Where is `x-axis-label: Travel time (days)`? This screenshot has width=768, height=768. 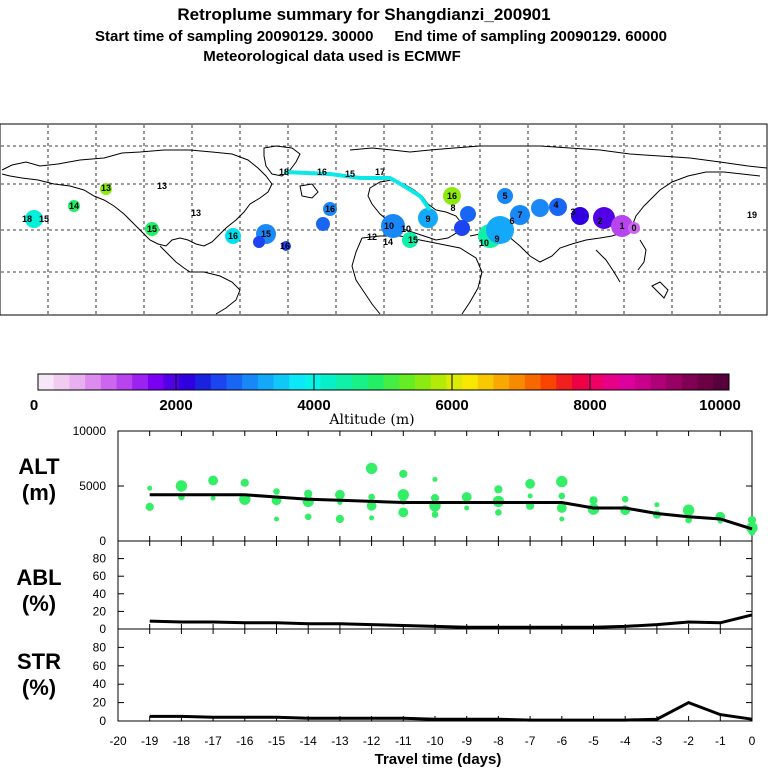
x-axis-label: Travel time (days) is located at coordinates (438, 759).